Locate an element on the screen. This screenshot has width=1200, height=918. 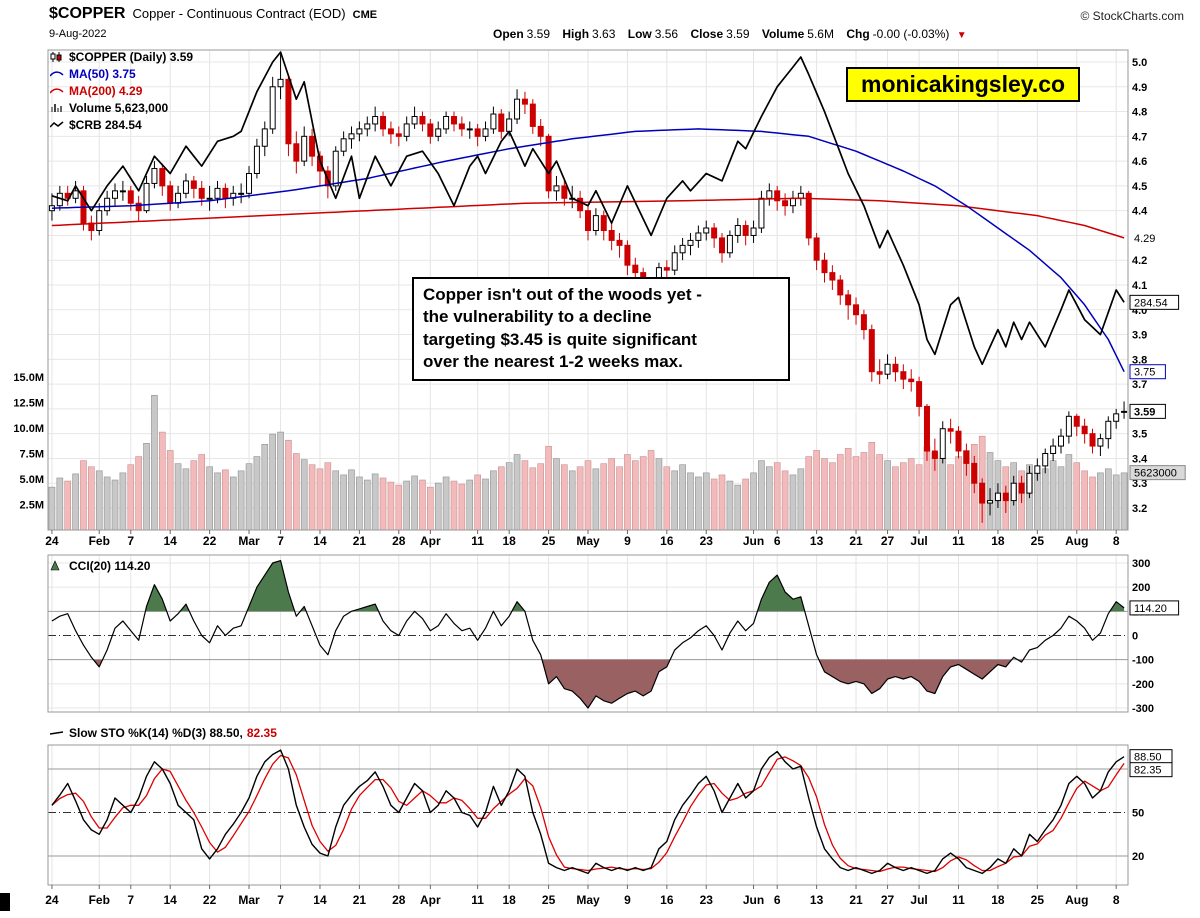
svg-text: 200 is located at coordinates (1141, 588).